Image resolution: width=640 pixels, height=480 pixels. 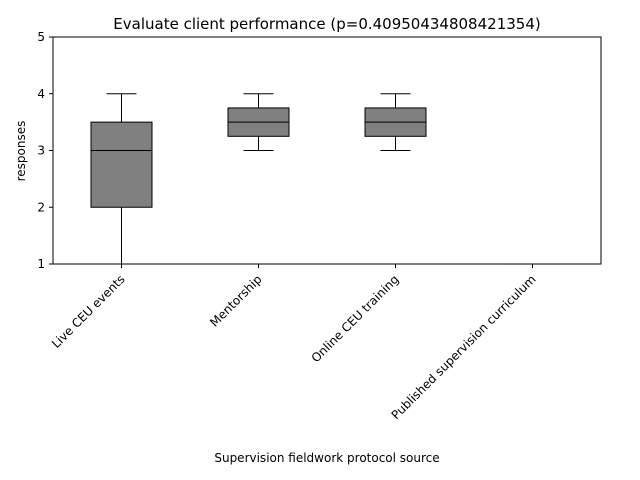 What do you see at coordinates (326, 458) in the screenshot?
I see `x-axis-label: Supervision fieldwork protocol source` at bounding box center [326, 458].